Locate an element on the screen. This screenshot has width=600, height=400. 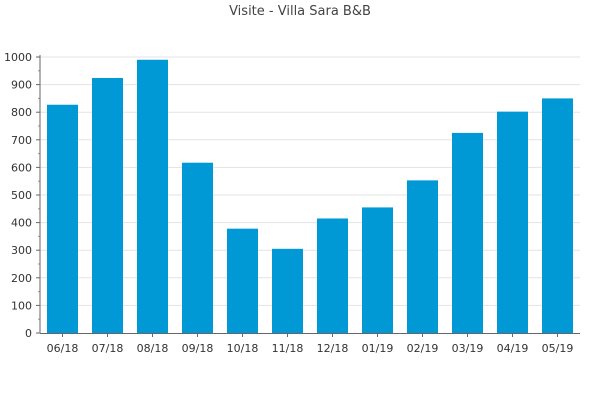
y-tick-label: 200 is located at coordinates (21, 278).